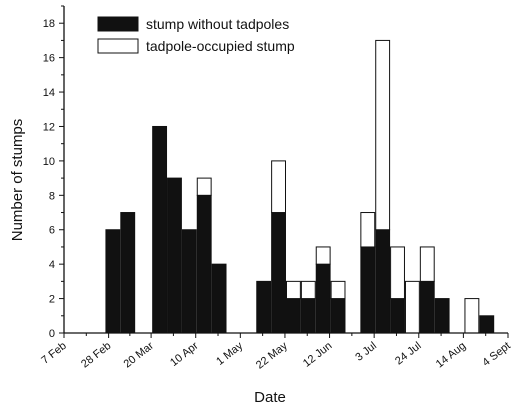 This screenshot has width=513, height=409. Describe the element at coordinates (118, 46) in the screenshot. I see `legend-swatch-tadpole-occupied` at that location.